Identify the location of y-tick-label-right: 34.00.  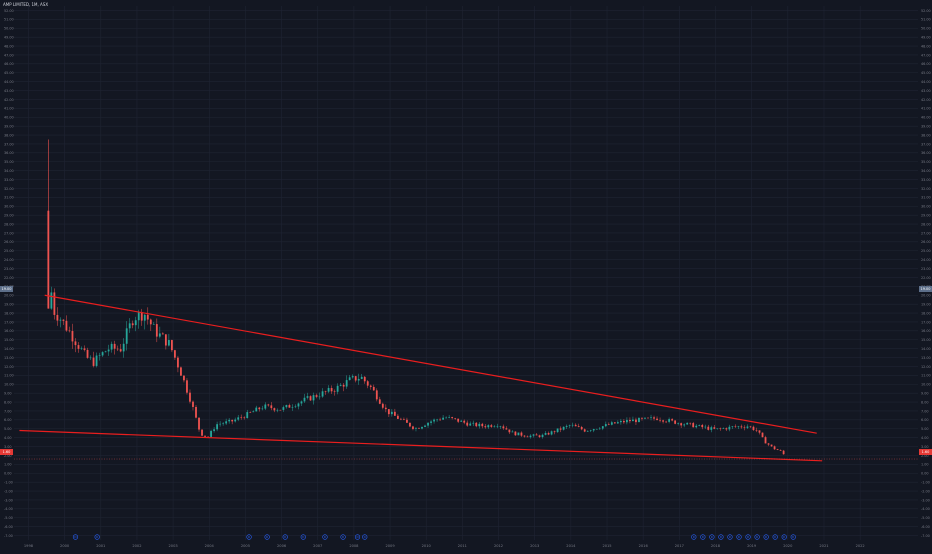
(926, 171).